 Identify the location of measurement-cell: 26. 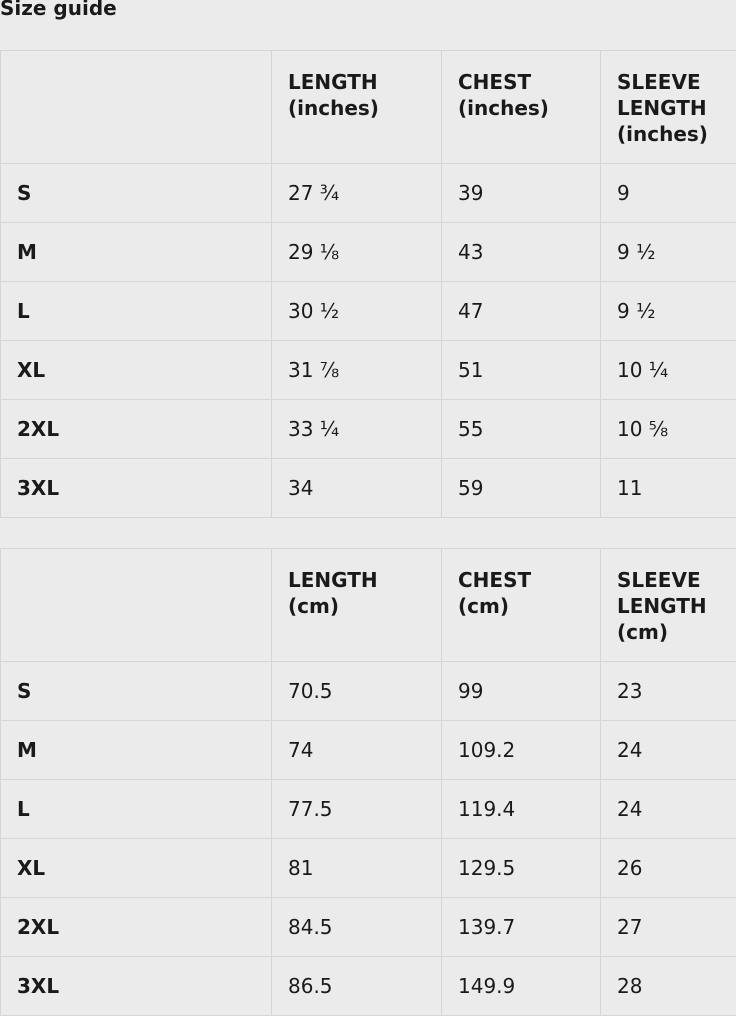
(668, 868).